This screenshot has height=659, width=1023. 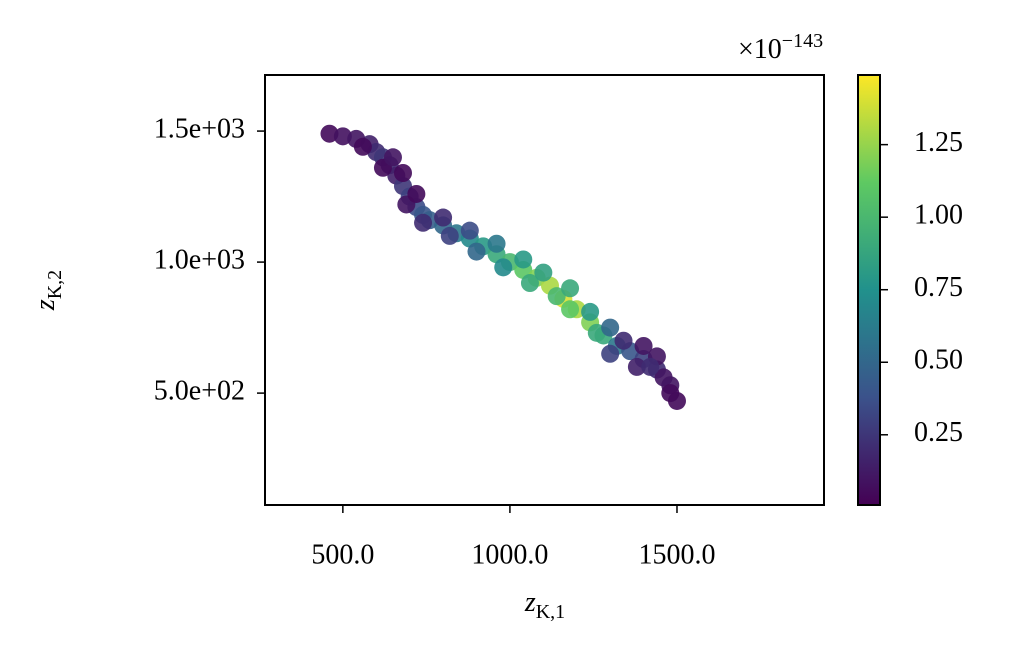 I want to click on y-tick-label: 1.0e+03, so click(x=199, y=260).